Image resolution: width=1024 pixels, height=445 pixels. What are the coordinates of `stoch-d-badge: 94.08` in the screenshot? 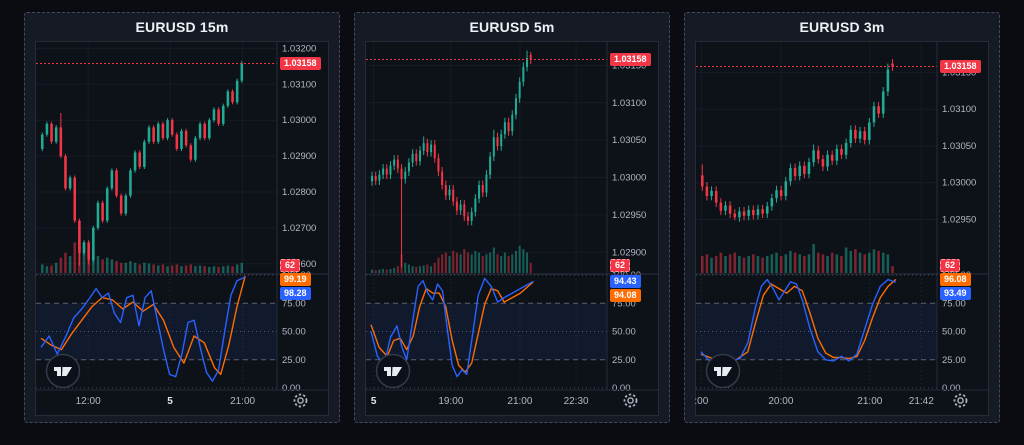 It's located at (625, 295).